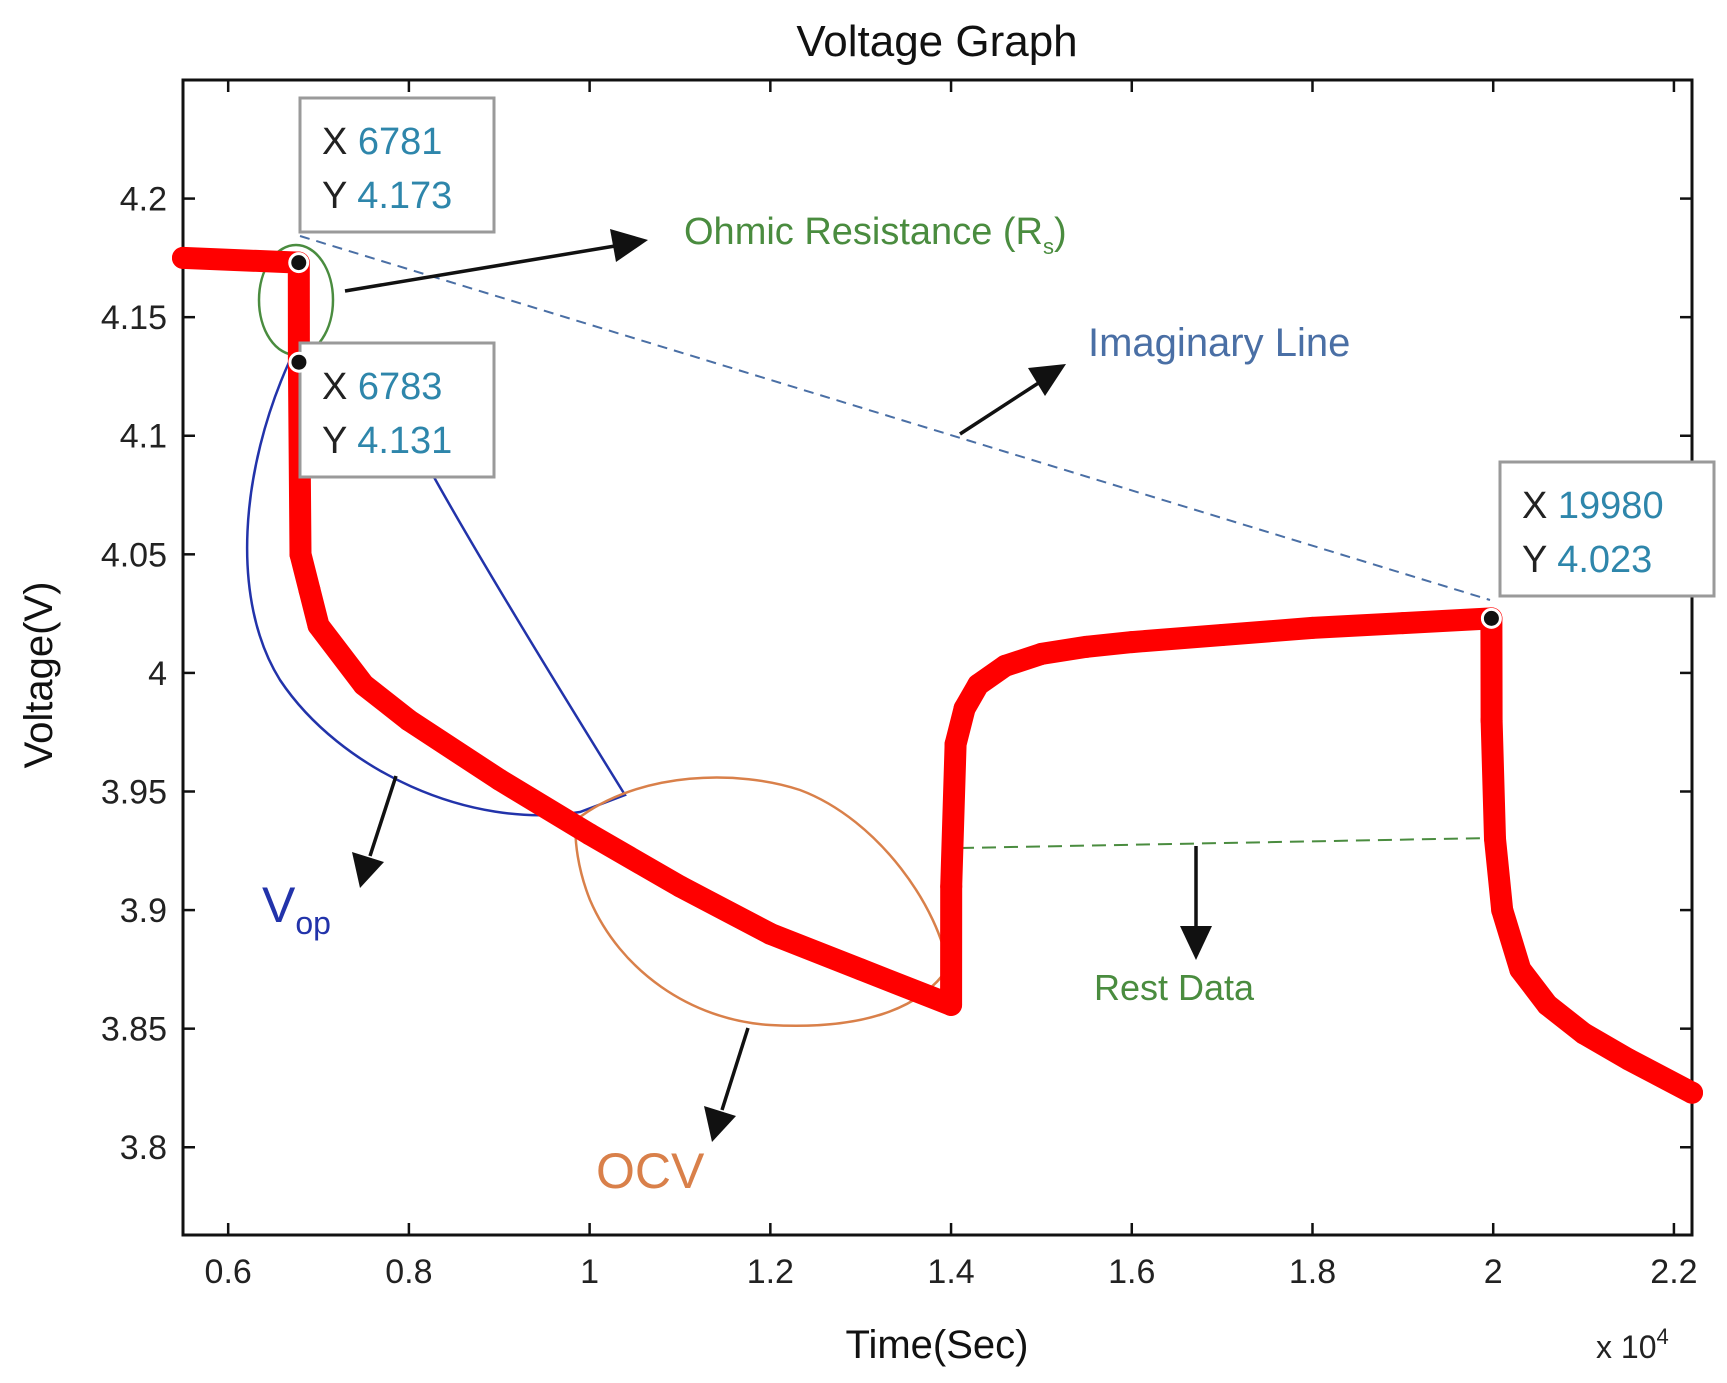 This screenshot has height=1383, width=1727. Describe the element at coordinates (1219, 343) in the screenshot. I see `imaginary-line-label: Imaginary Line` at that location.